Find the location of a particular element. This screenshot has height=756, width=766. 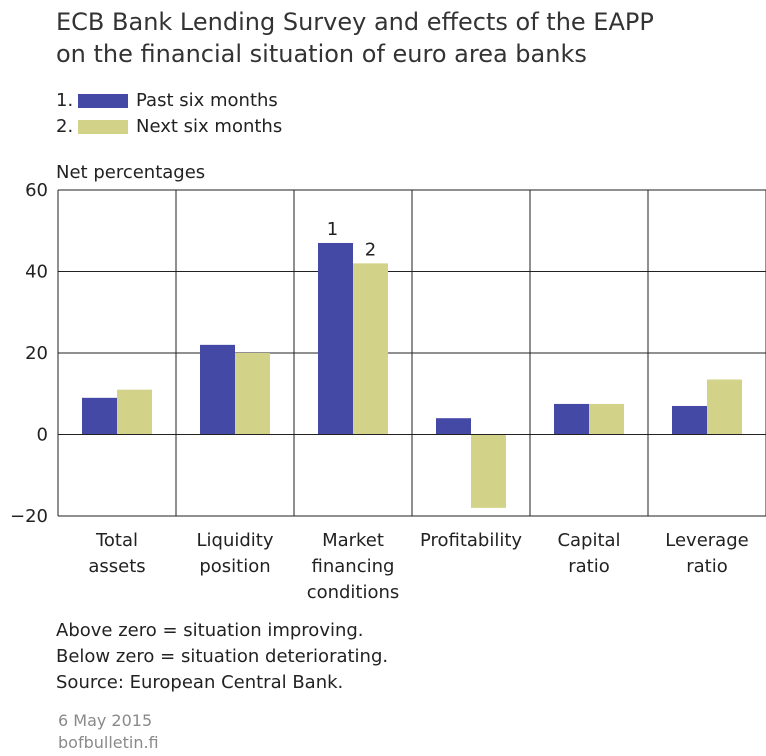

y-tick-label: 20 is located at coordinates (36, 353).